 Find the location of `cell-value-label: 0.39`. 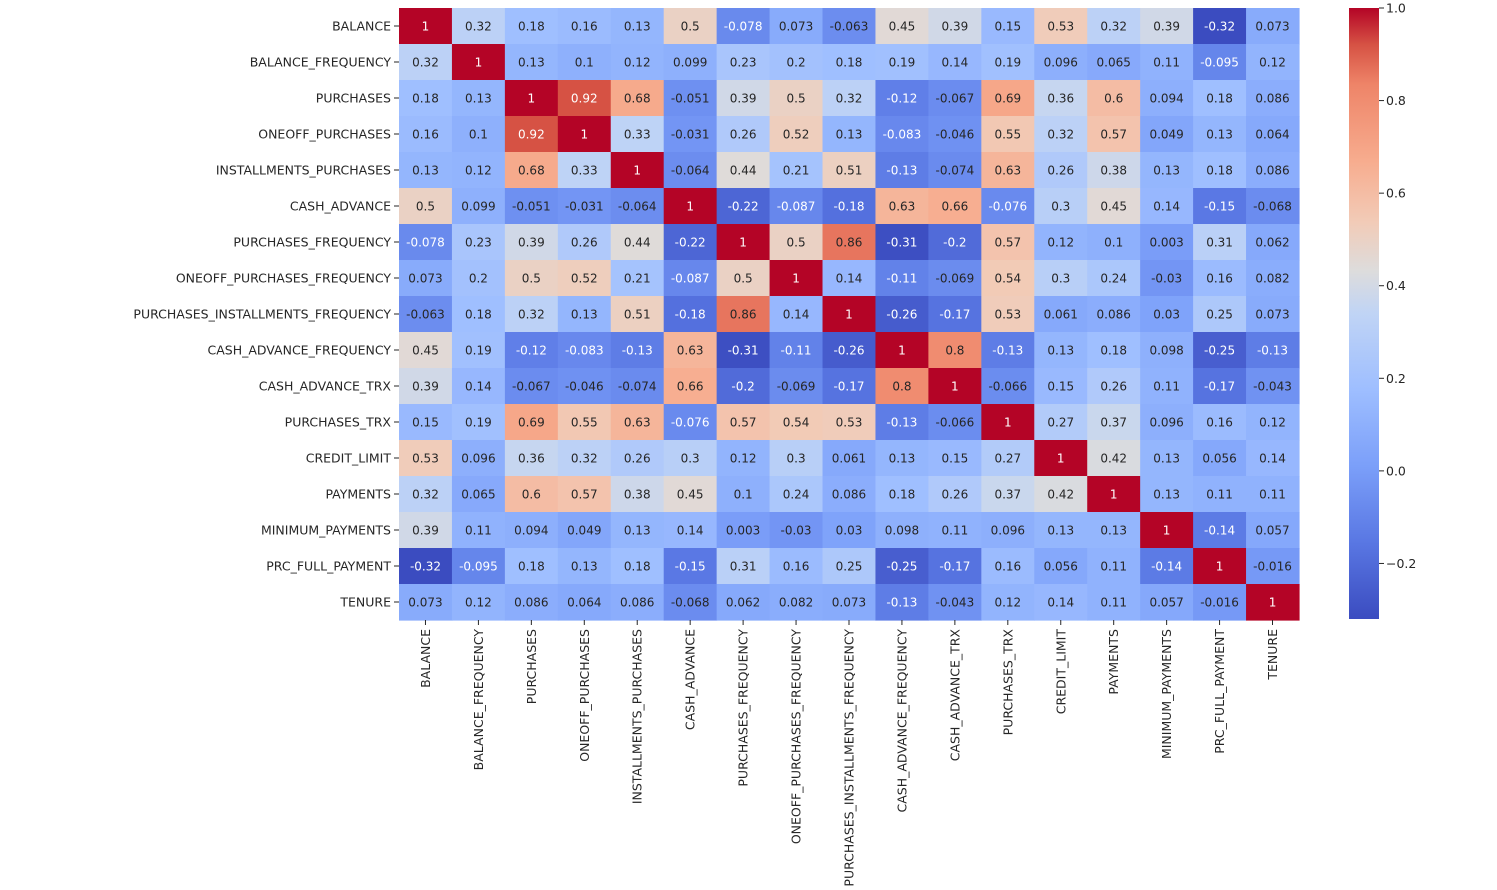

cell-value-label: 0.39 is located at coordinates (955, 27).